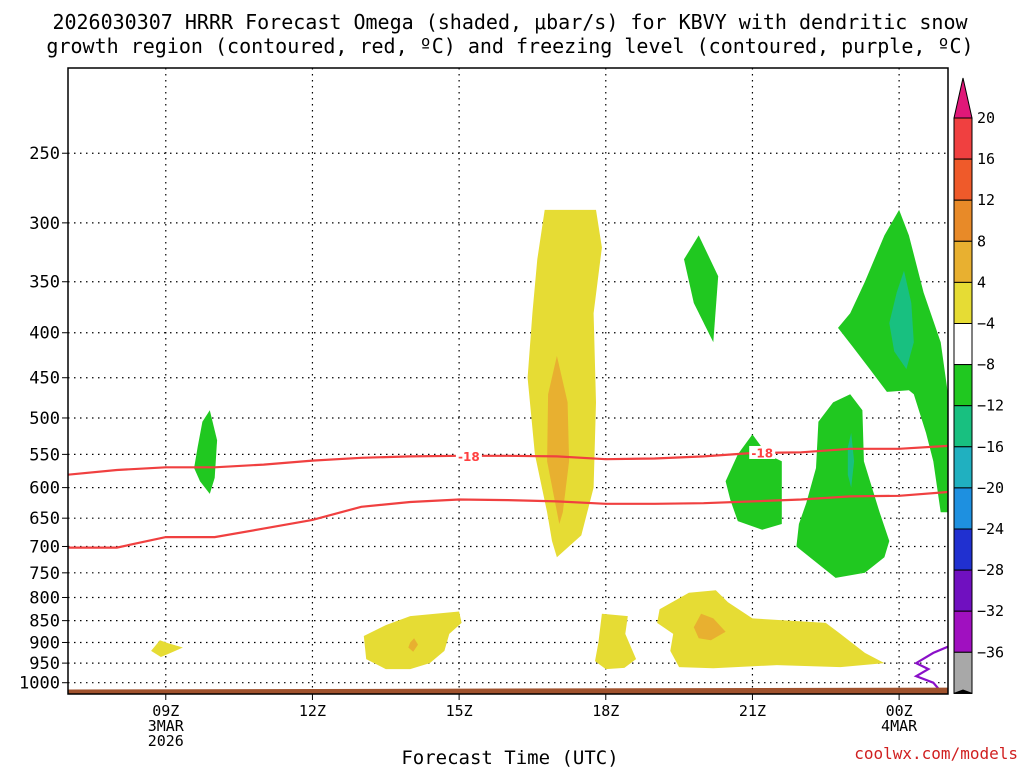 Image resolution: width=1024 pixels, height=768 pixels. I want to click on colorbar-tick-0: 20, so click(986, 118).